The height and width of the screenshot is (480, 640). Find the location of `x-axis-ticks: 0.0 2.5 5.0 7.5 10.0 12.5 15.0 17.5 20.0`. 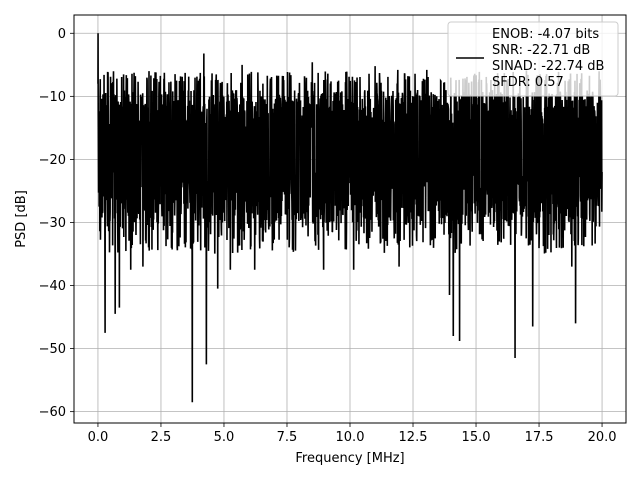

x-axis-ticks: 0.0 2.5 5.0 7.5 10.0 12.5 15.0 17.5 20.0 is located at coordinates (352, 434).